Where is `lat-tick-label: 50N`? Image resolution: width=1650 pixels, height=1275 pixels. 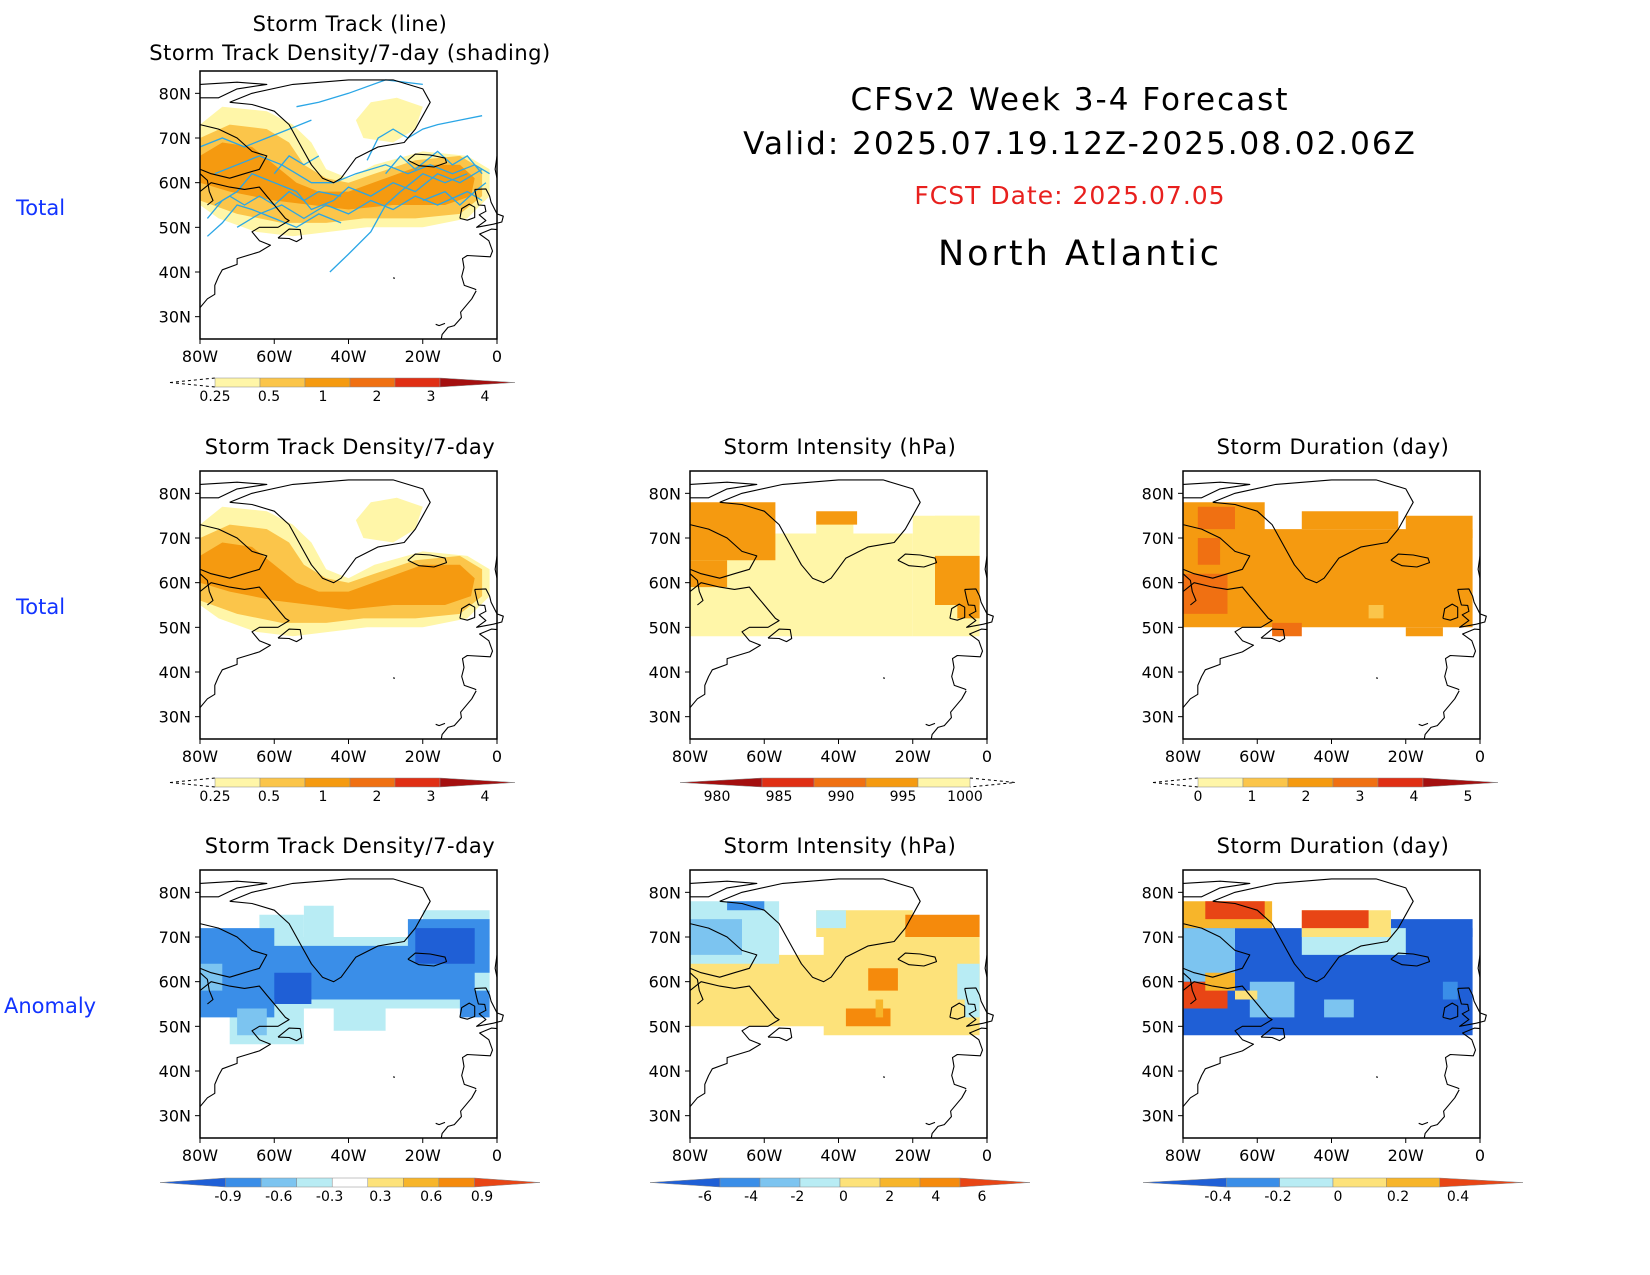 lat-tick-label: 50N is located at coordinates (1158, 1026).